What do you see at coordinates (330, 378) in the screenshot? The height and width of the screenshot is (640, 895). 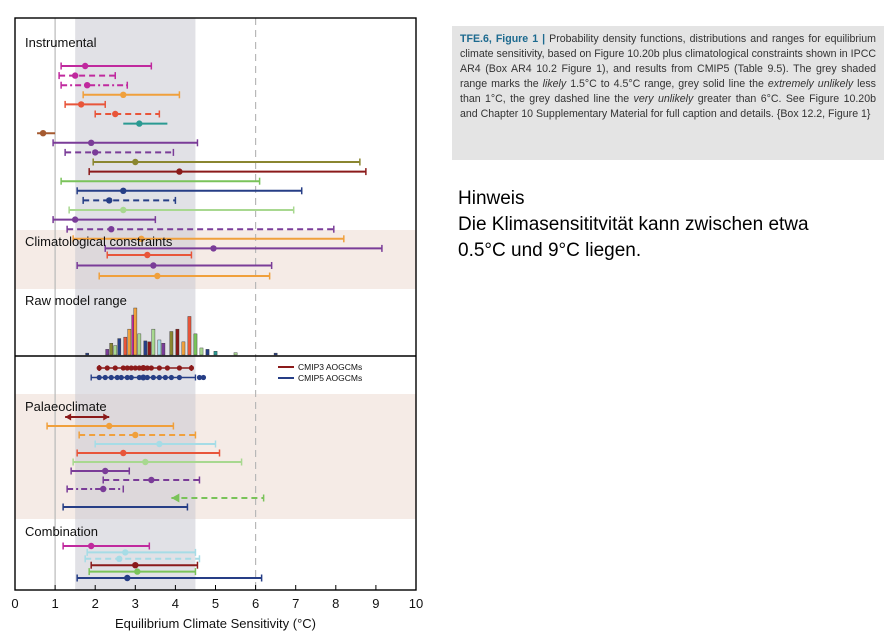 I see `legend-label-2: CMIP5 AOGCMs` at bounding box center [330, 378].